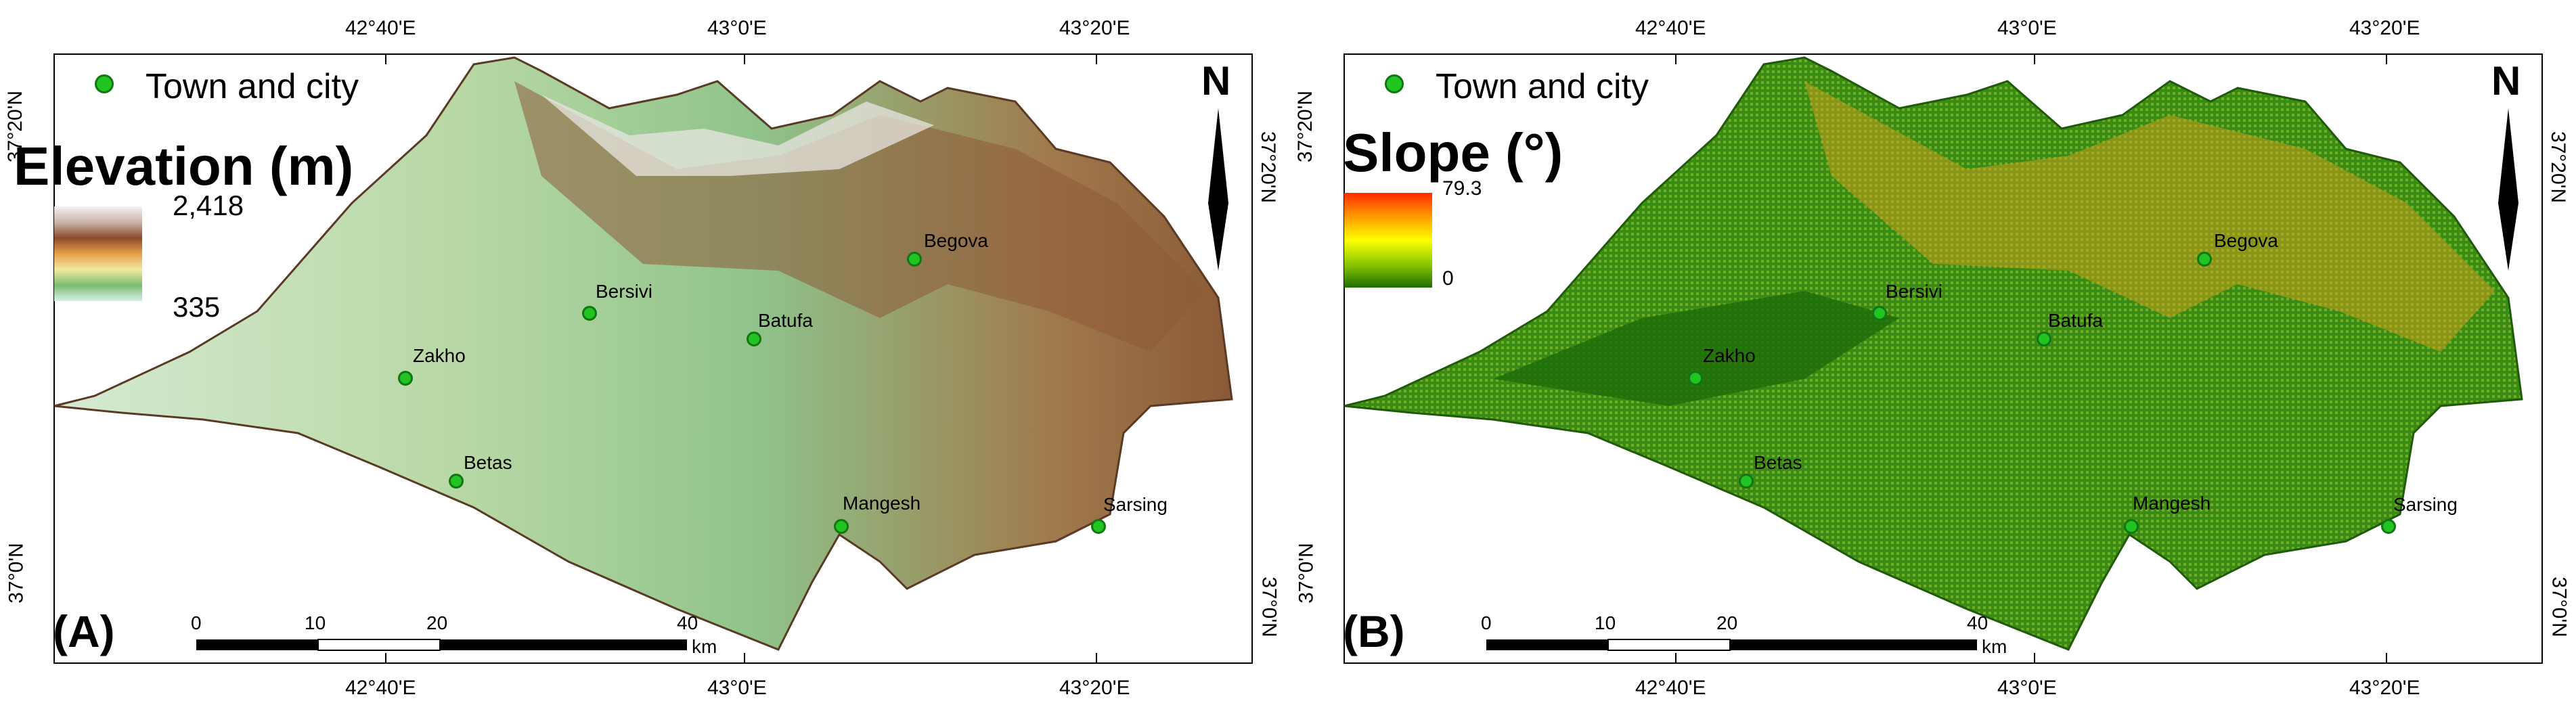  I want to click on legend-max-label: 2,418, so click(208, 205).